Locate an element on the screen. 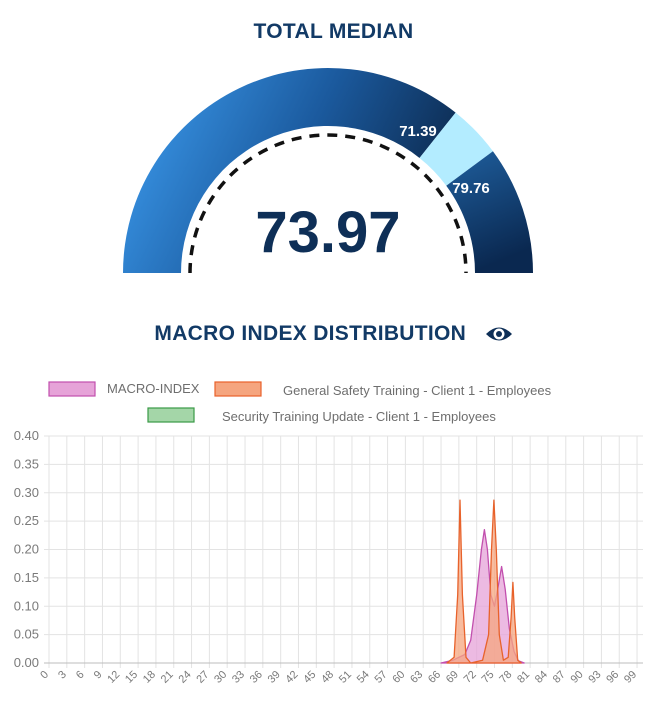 The height and width of the screenshot is (704, 667). x-tick-label: 78 is located at coordinates (505, 677).